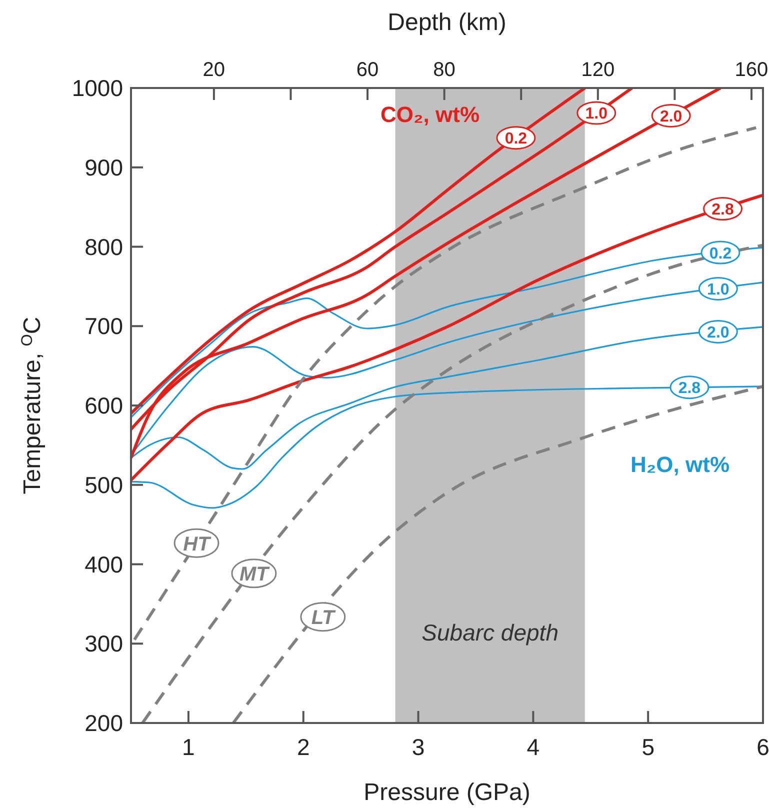 This screenshot has height=808, width=769. I want to click on y-tick-label: 800, so click(103, 247).